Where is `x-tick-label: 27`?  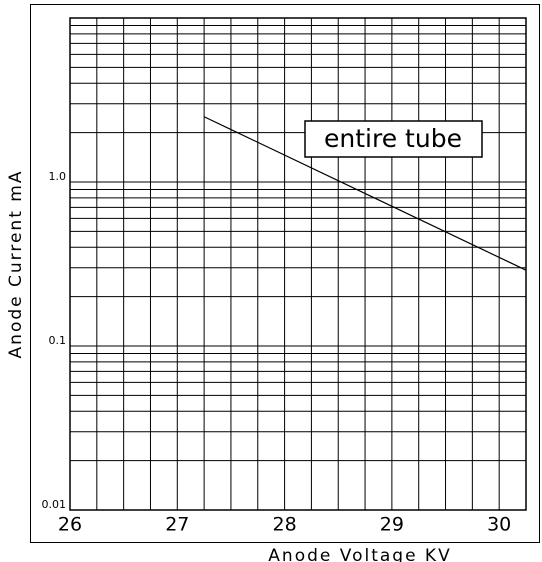
x-tick-label: 27 is located at coordinates (177, 525).